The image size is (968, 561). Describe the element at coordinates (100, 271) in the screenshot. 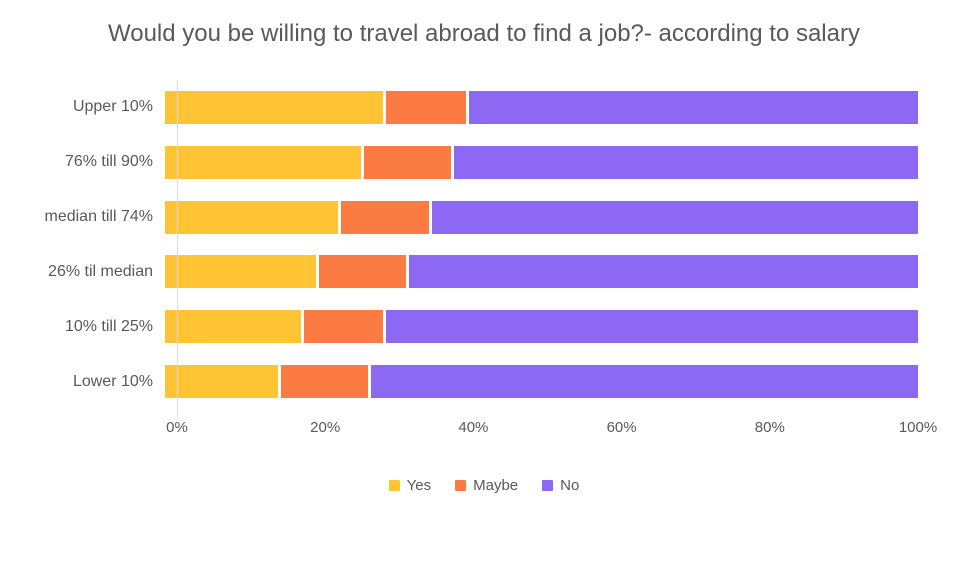

I see `category-label: 26% til median` at that location.